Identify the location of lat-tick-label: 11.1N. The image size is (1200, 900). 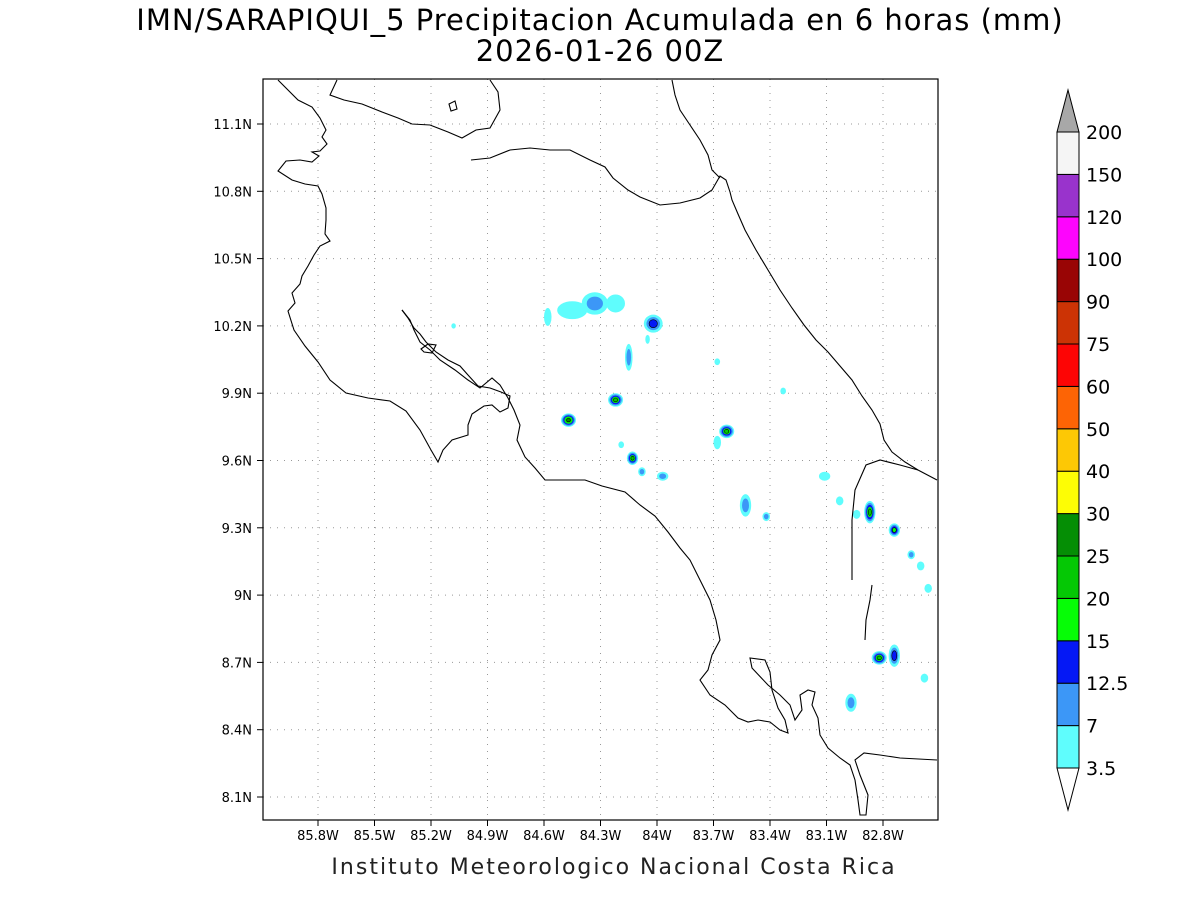
(232, 125).